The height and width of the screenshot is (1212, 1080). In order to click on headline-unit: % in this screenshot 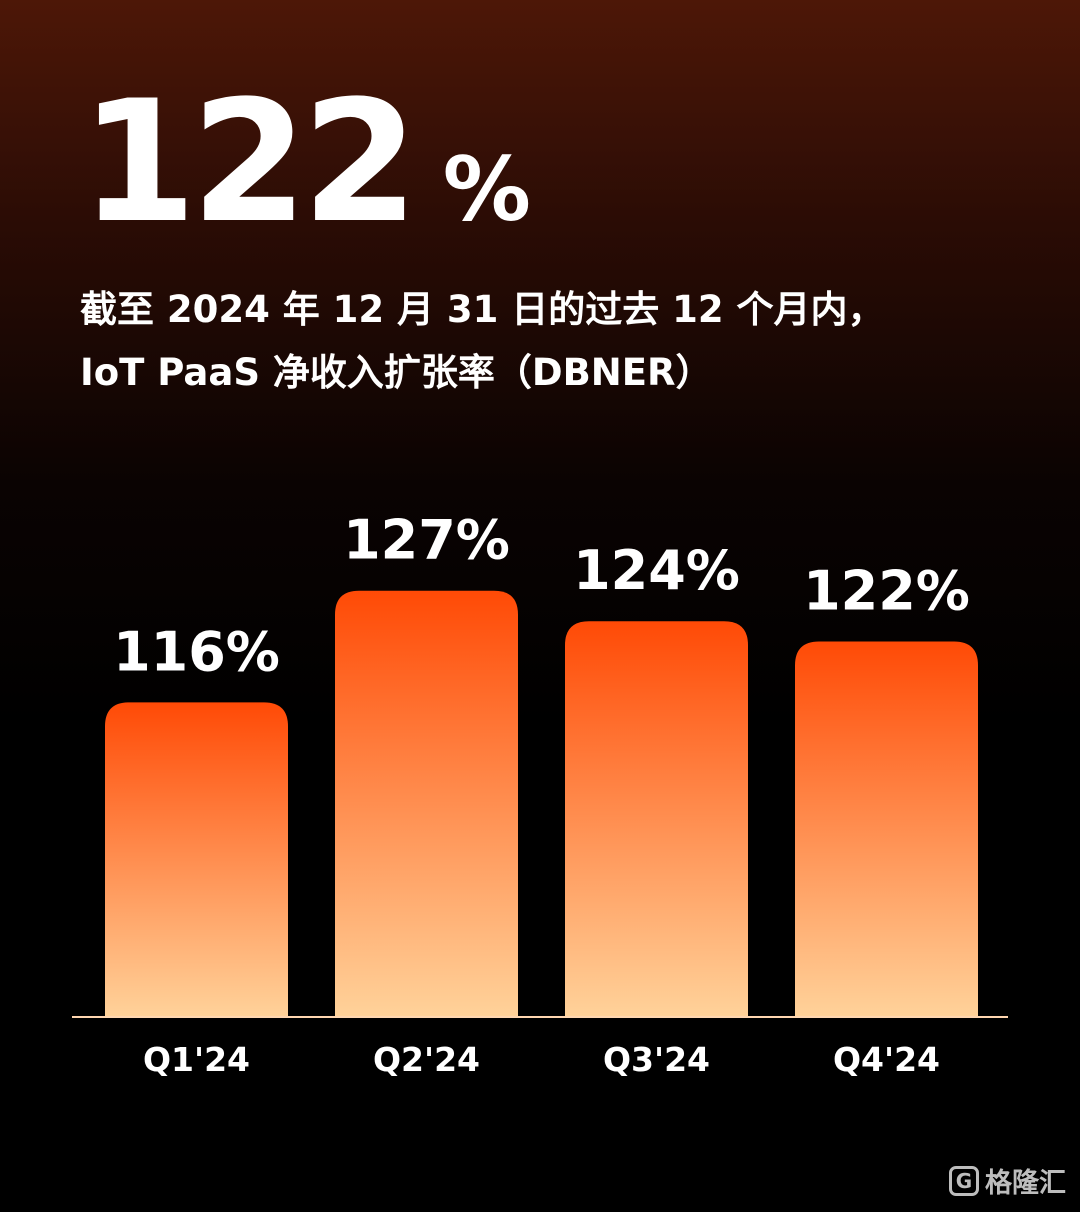, I will do `click(486, 189)`.